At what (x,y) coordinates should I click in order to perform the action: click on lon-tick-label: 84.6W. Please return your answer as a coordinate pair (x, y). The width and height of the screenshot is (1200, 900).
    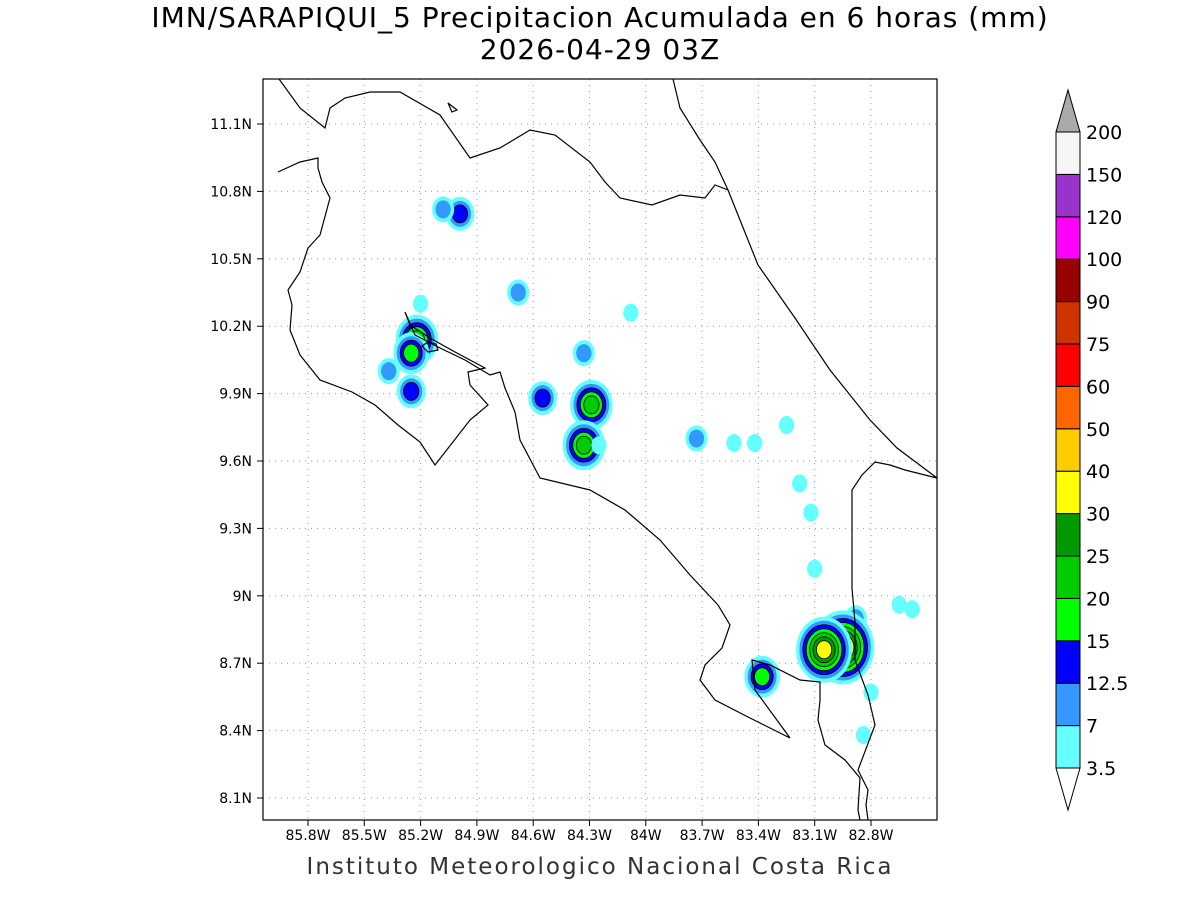
    Looking at the image, I should click on (533, 836).